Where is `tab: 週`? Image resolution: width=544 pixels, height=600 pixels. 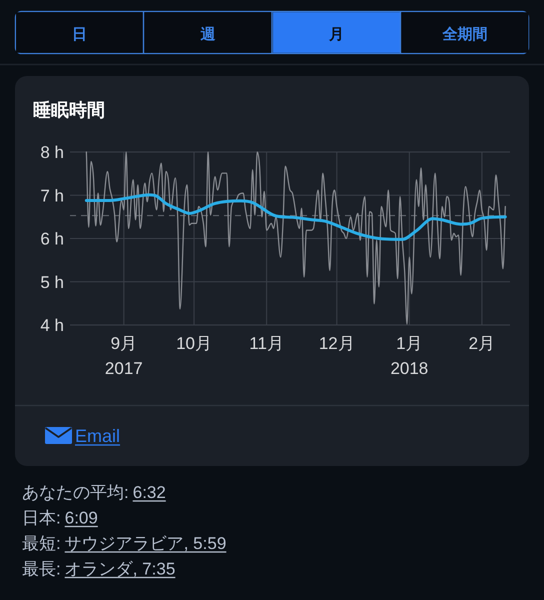 tab: 週 is located at coordinates (208, 32).